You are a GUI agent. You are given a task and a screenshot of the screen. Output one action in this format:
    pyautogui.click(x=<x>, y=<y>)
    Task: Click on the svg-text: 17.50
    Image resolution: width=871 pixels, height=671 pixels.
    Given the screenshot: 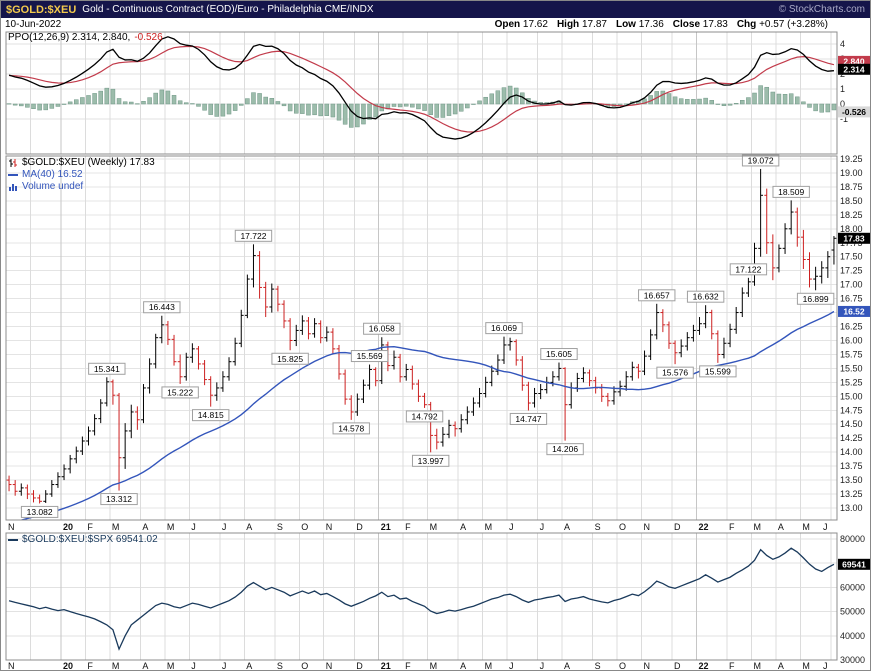 What is the action you would take?
    pyautogui.click(x=851, y=257)
    